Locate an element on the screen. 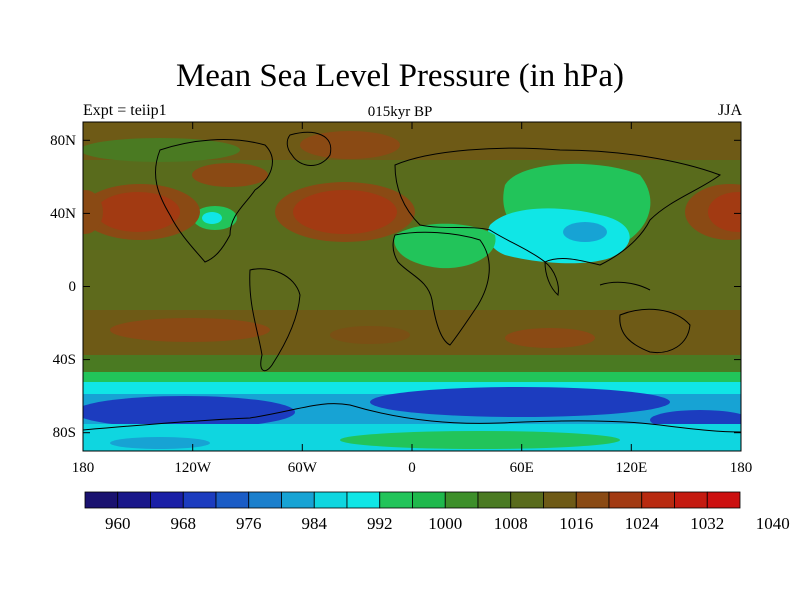 The height and width of the screenshot is (600, 800). lat-tick-label: 40S is located at coordinates (64, 360).